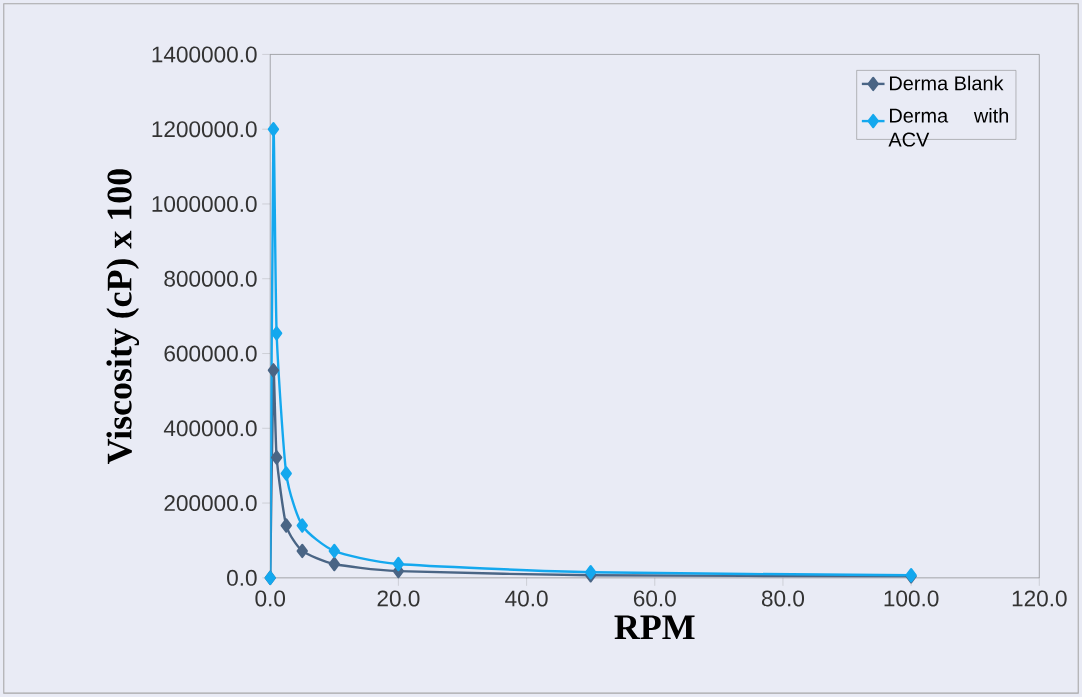 The image size is (1082, 697). What do you see at coordinates (398, 598) in the screenshot?
I see `x-tick-label: 20.0` at bounding box center [398, 598].